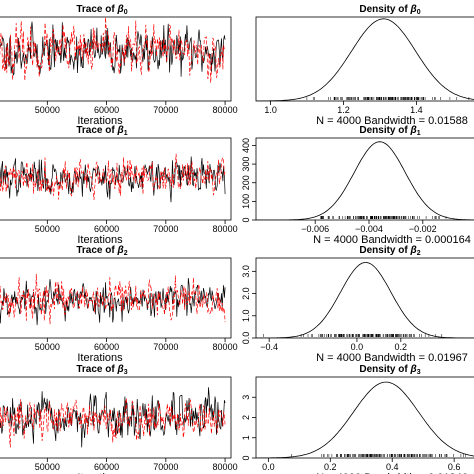 The height and width of the screenshot is (474, 474). I want to click on y-tick-label: 200, so click(246, 182).